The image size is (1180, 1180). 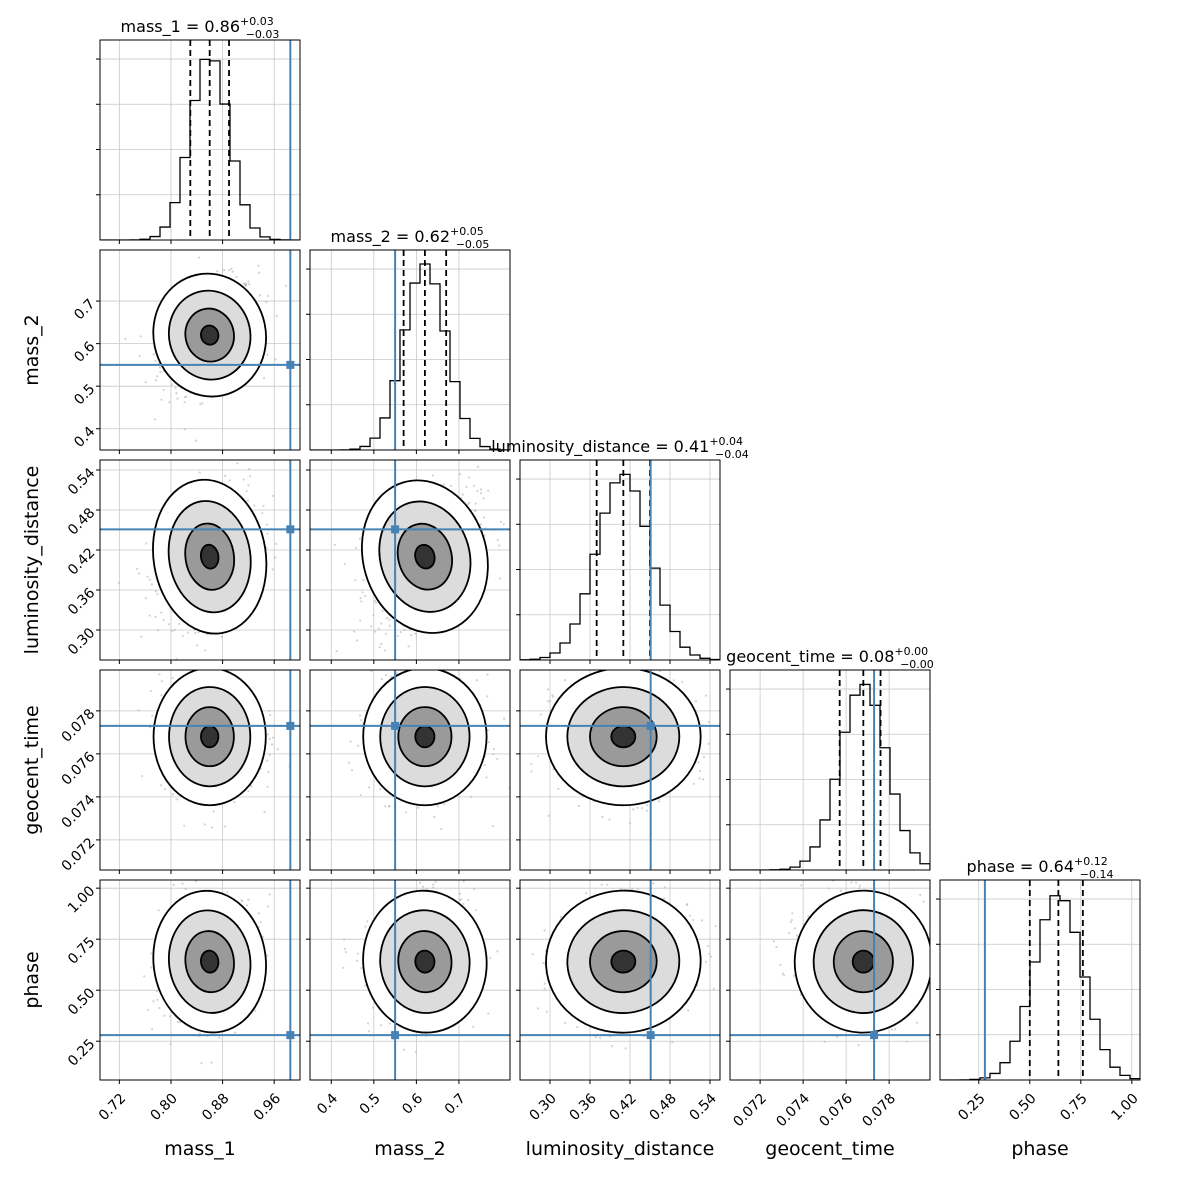 What do you see at coordinates (650, 725) in the screenshot?
I see `truth-marker` at bounding box center [650, 725].